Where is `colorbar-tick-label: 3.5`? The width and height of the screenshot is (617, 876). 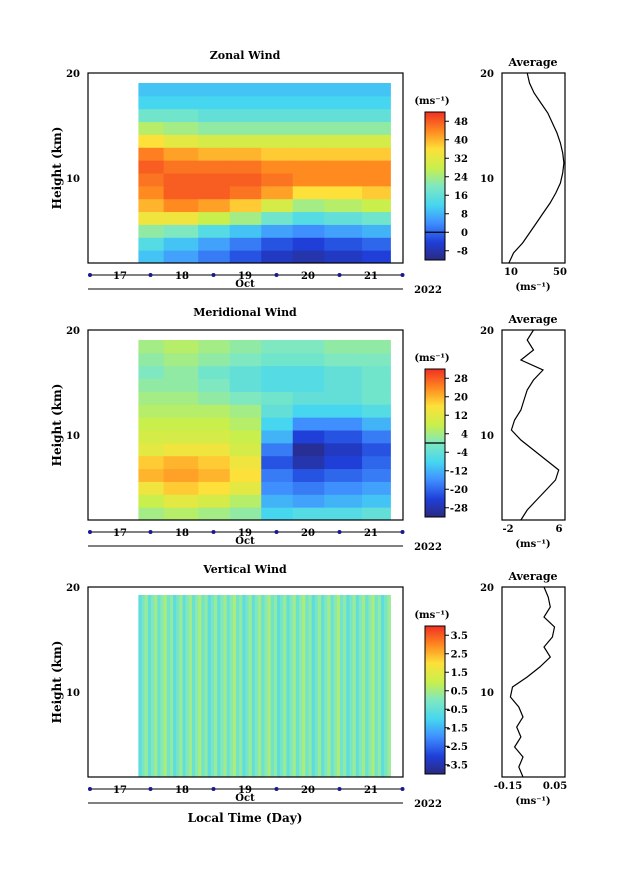
colorbar-tick-label: 3.5 is located at coordinates (459, 636).